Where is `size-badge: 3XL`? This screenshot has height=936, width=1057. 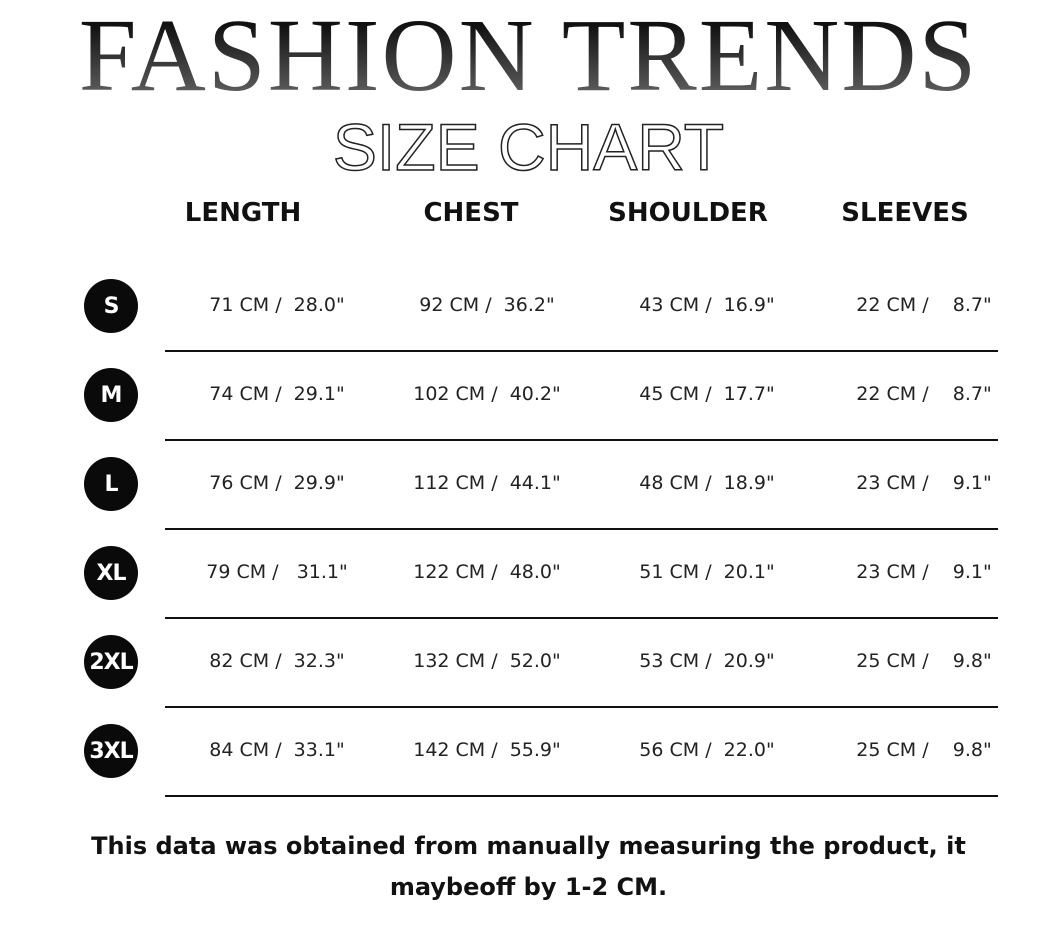 size-badge: 3XL is located at coordinates (111, 751).